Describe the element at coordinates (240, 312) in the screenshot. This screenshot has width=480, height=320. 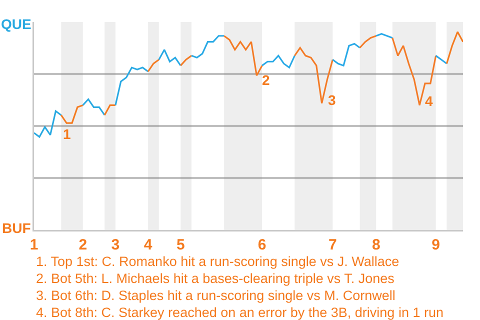
I see `text: 4. Bot 8th: C. Starkey reached on an error by the 3B, driving in 1 run` at that location.